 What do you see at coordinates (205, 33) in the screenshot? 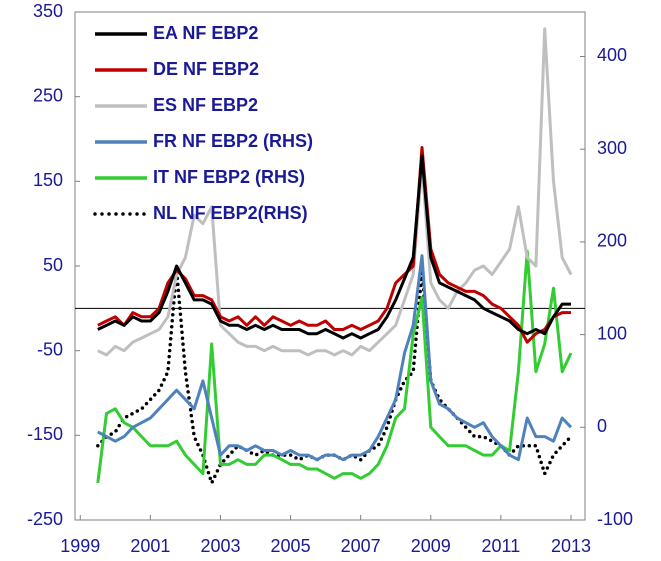
I see `legend-label: EA NF EBP2` at bounding box center [205, 33].